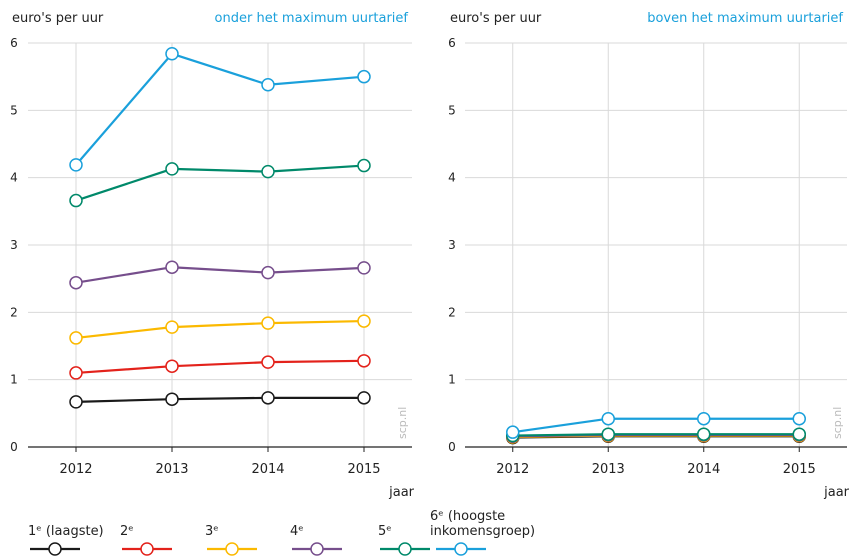 The image size is (851, 559). I want to click on legend-item: 5ᵉ, so click(405, 540).